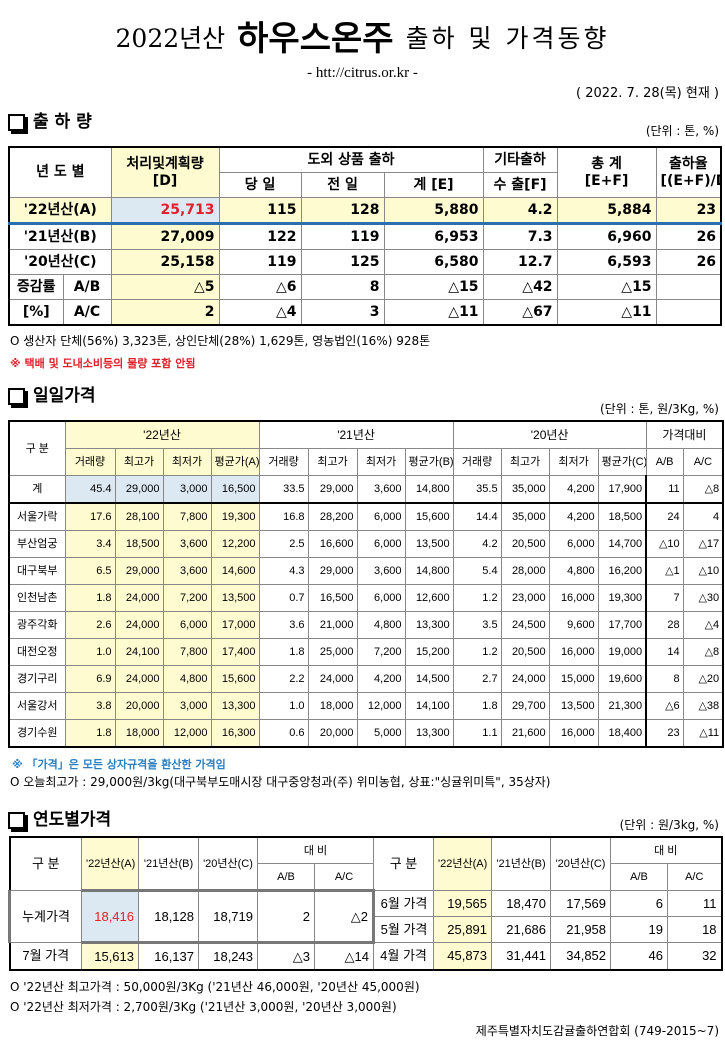  Describe the element at coordinates (433, 287) in the screenshot. I see `cell-sum: △15` at that location.